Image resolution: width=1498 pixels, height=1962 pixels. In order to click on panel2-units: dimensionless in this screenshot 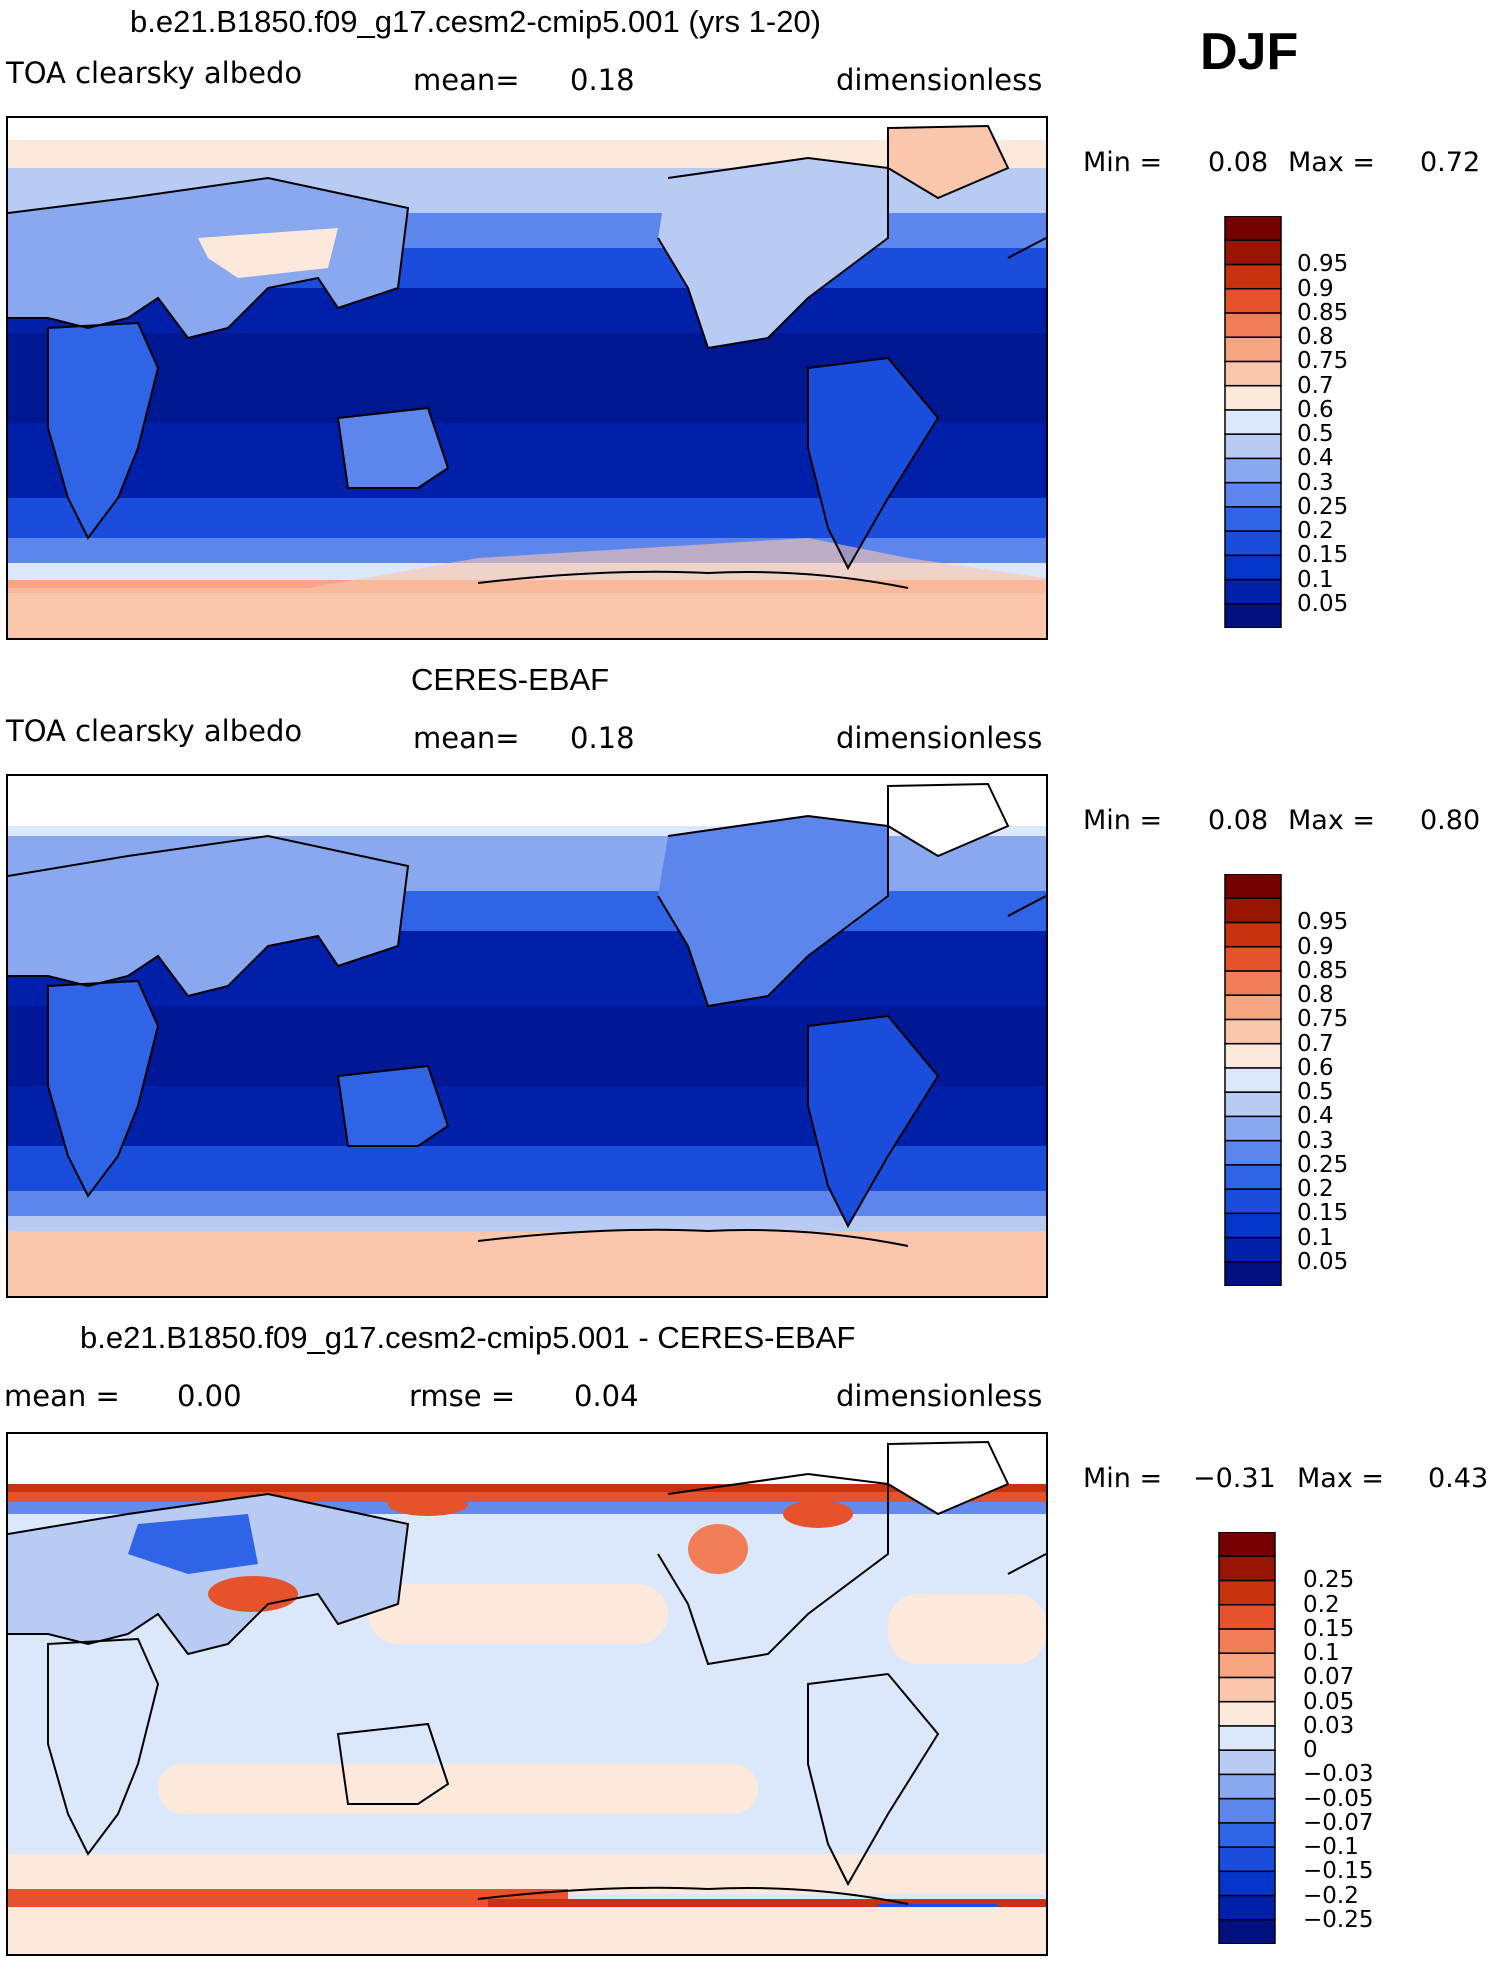, I will do `click(939, 738)`.